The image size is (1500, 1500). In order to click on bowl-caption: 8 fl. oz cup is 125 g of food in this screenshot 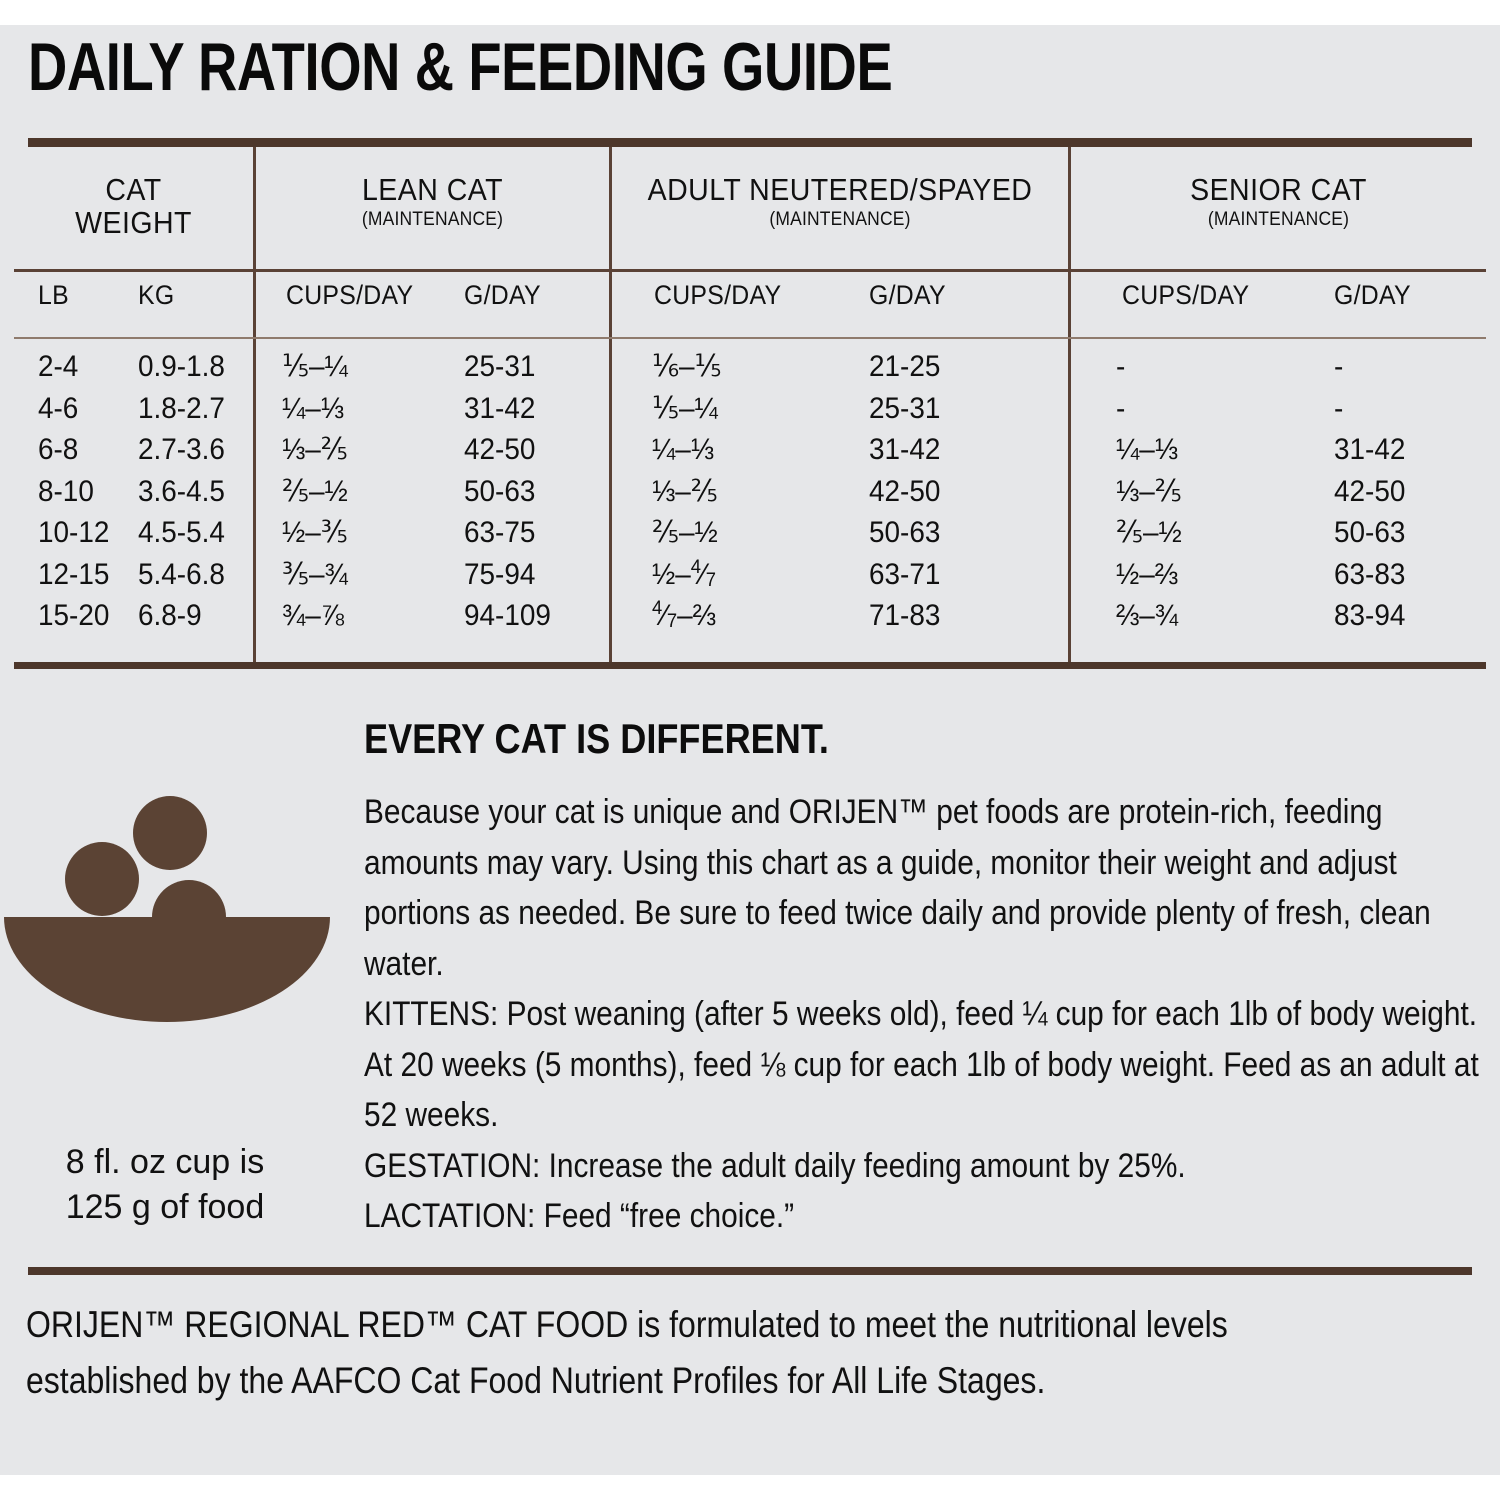, I will do `click(165, 1185)`.